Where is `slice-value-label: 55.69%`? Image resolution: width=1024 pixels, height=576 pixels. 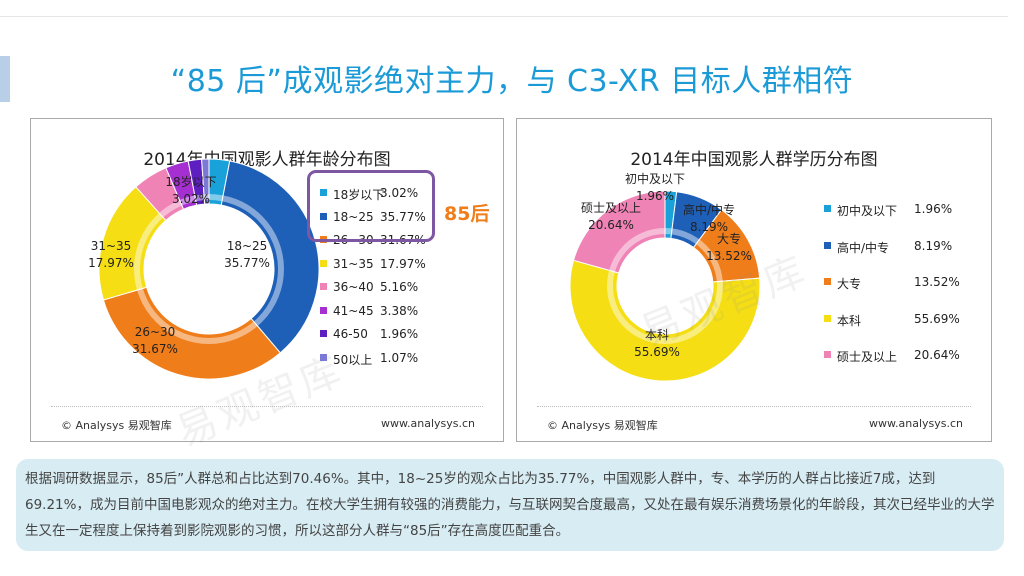 slice-value-label: 55.69% is located at coordinates (657, 352).